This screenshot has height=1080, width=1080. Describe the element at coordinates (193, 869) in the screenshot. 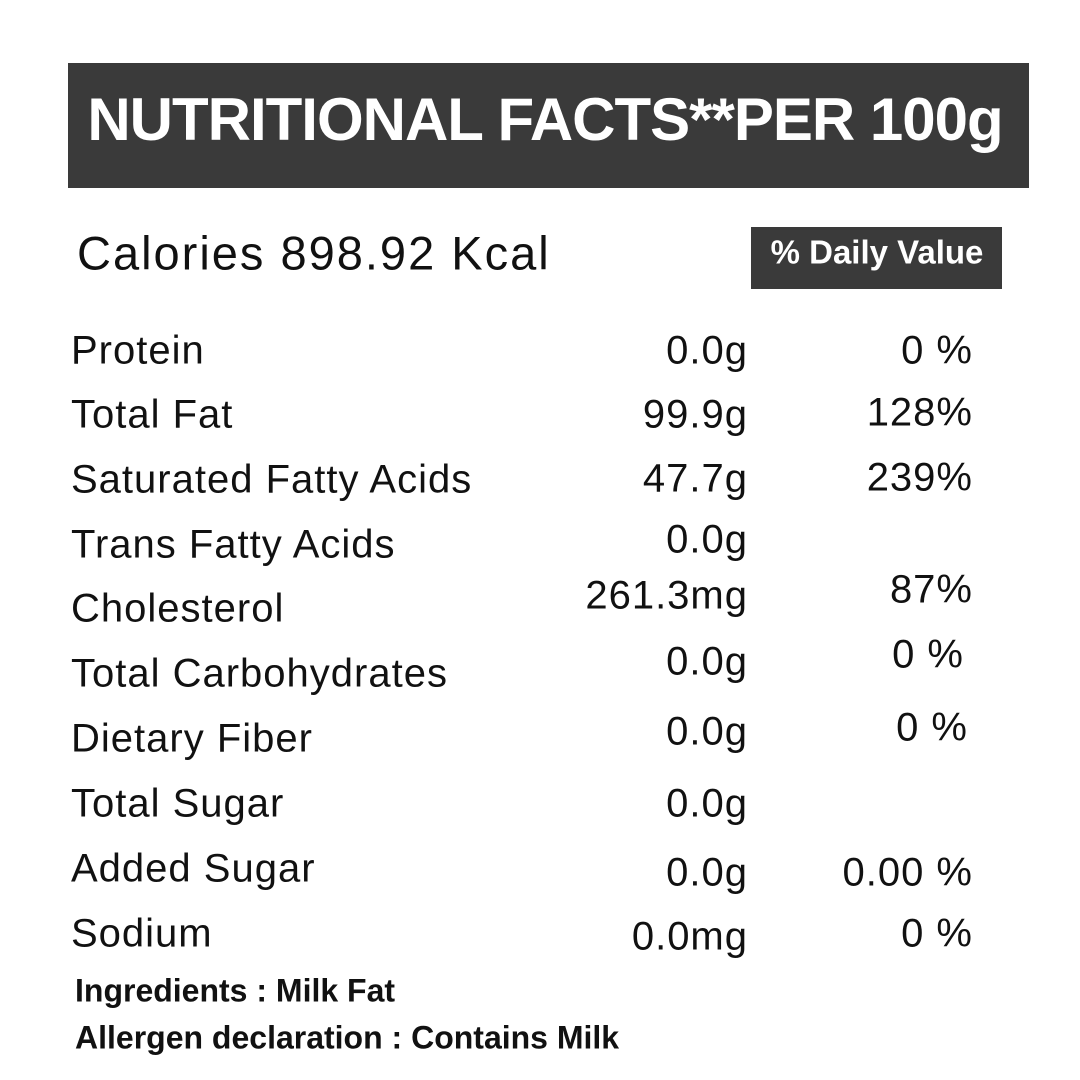

I see `row-name: Added Sugar` at that location.